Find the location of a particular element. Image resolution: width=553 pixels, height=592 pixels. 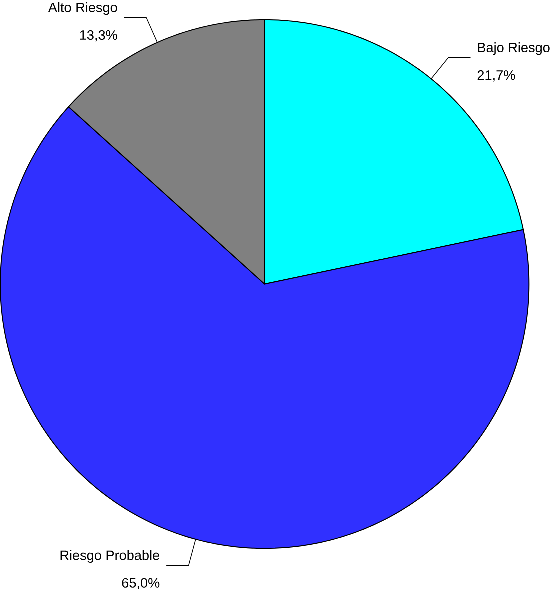

data-label: 13,3% is located at coordinates (99, 36).